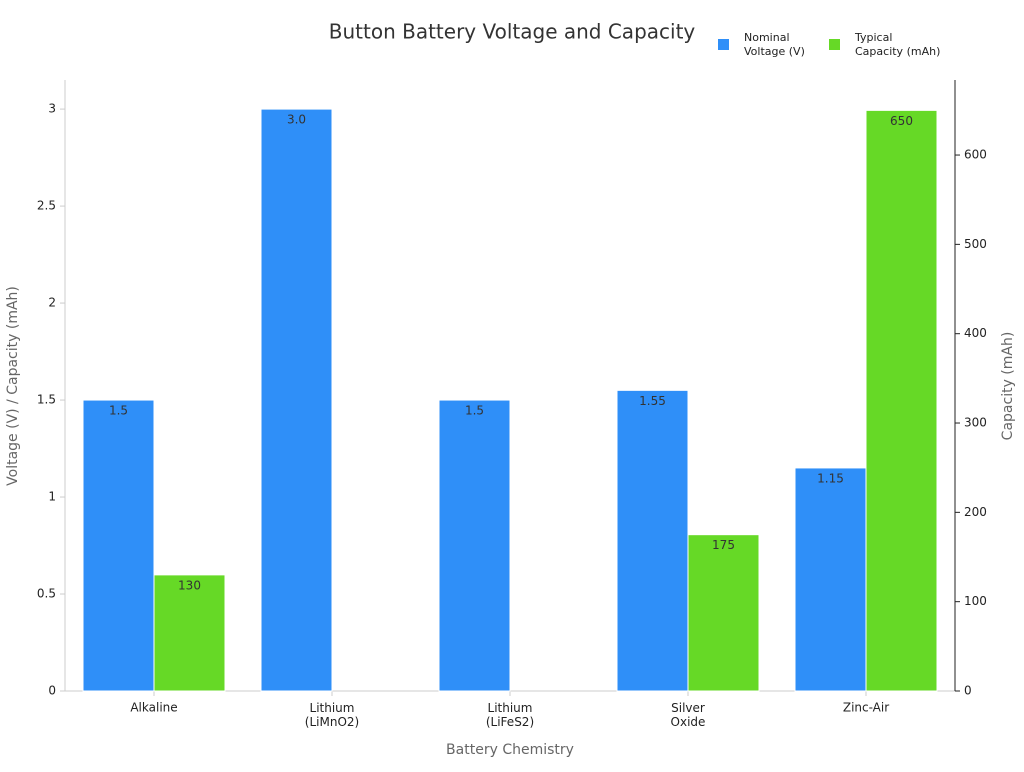  I want to click on value-label: 1.15, so click(830, 478).